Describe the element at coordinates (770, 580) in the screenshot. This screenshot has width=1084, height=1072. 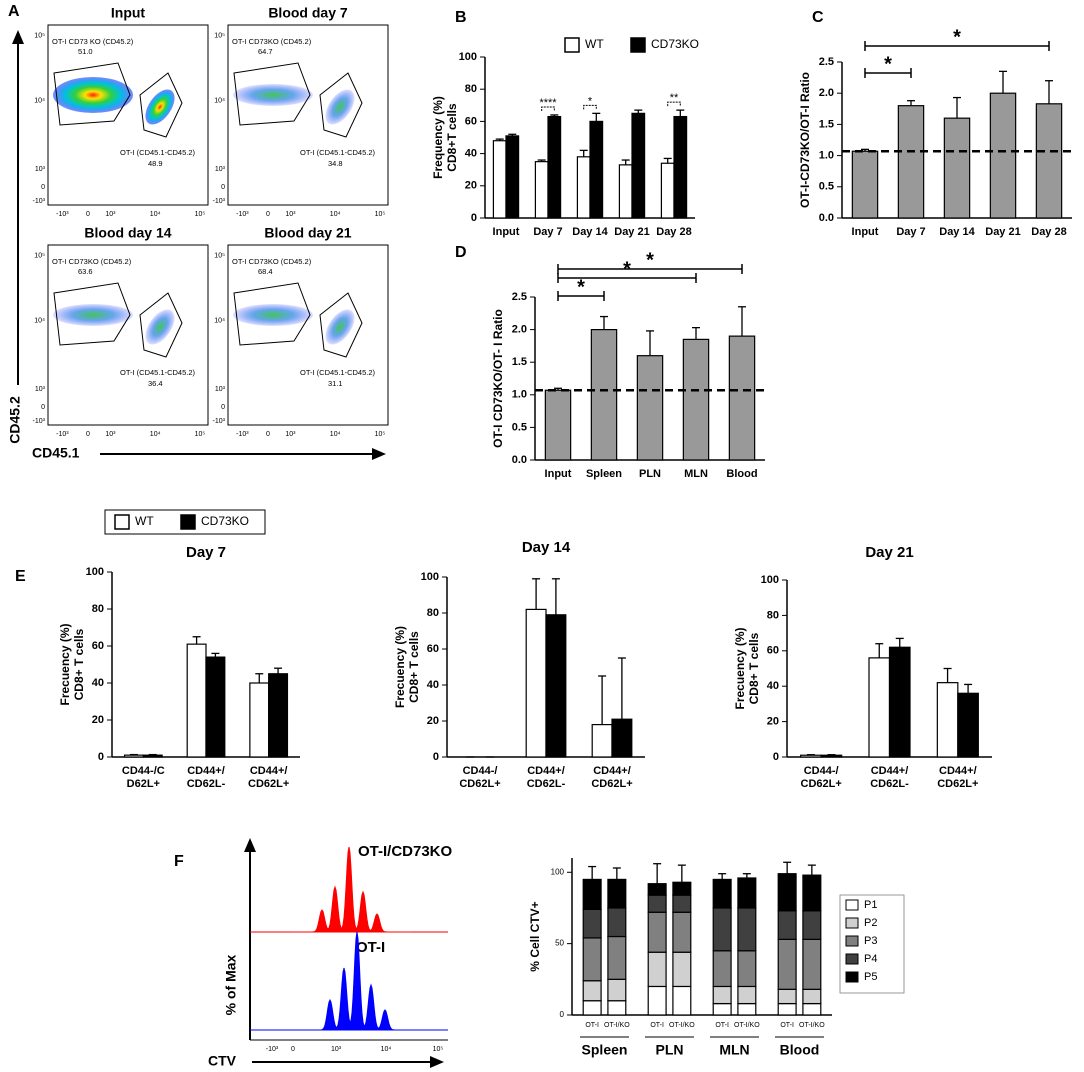
I see `y-tick-label: 100` at that location.